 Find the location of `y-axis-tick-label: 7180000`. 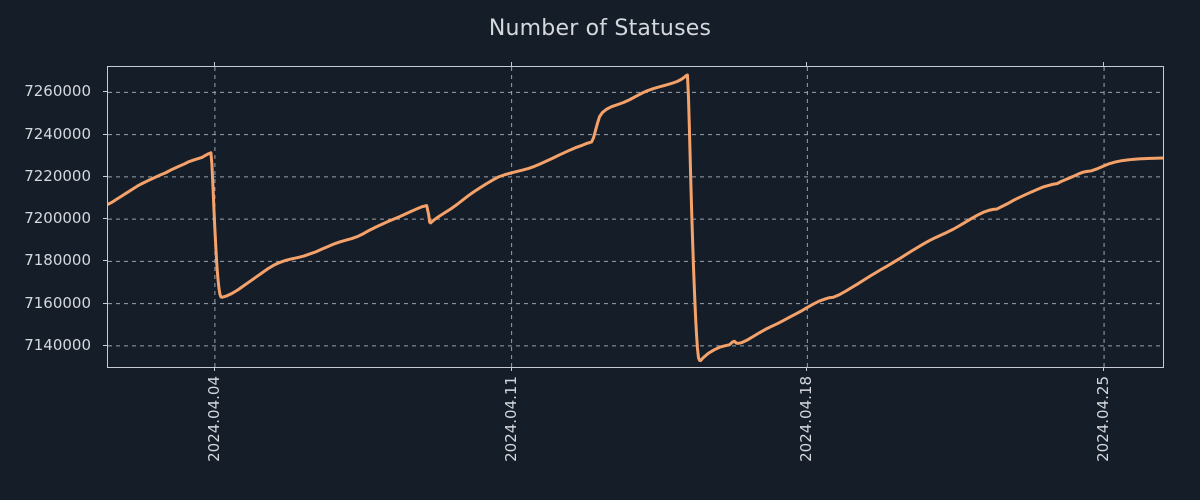

y-axis-tick-label: 7180000 is located at coordinates (57, 260).